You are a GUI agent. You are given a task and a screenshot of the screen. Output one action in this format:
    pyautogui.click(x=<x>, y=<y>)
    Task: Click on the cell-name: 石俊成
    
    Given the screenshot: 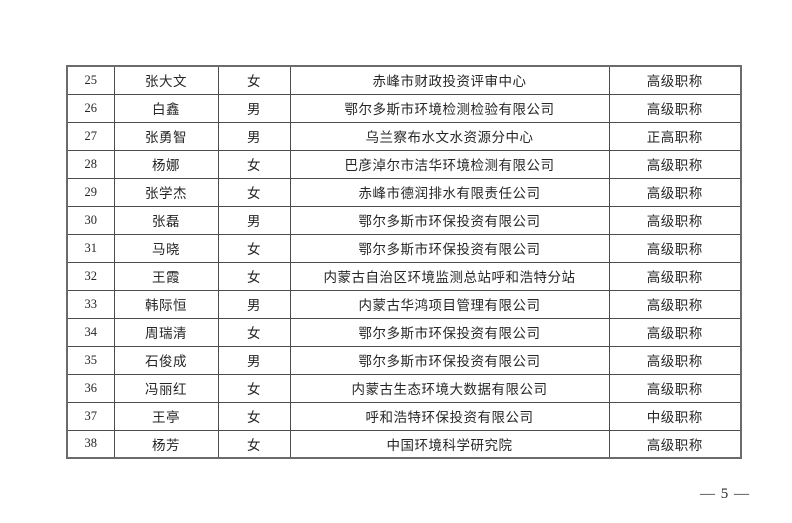 What is the action you would take?
    pyautogui.click(x=166, y=360)
    